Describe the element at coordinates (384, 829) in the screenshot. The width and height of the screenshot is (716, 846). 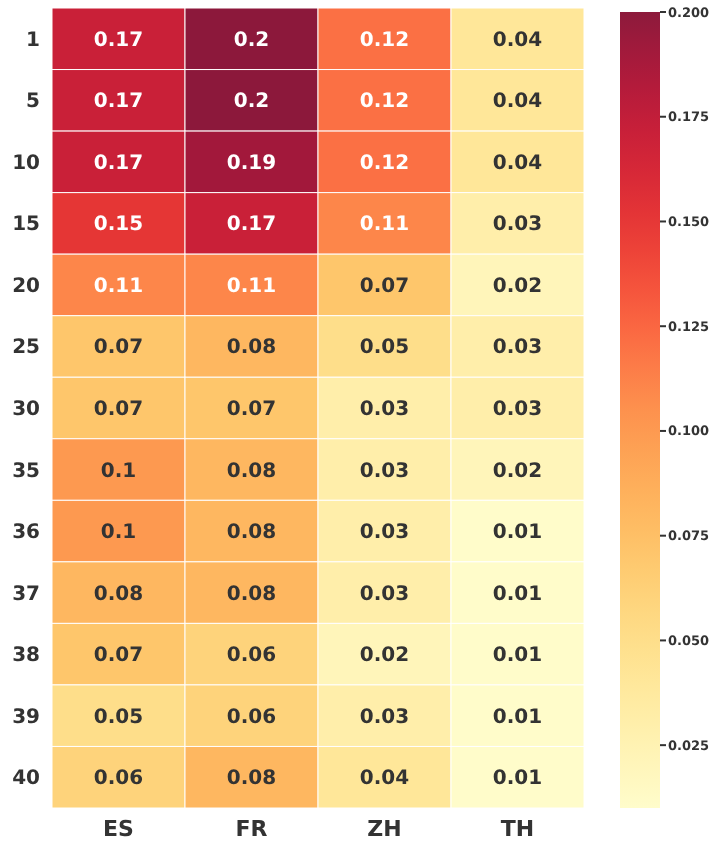
I see `x-tick-label: ZH` at that location.